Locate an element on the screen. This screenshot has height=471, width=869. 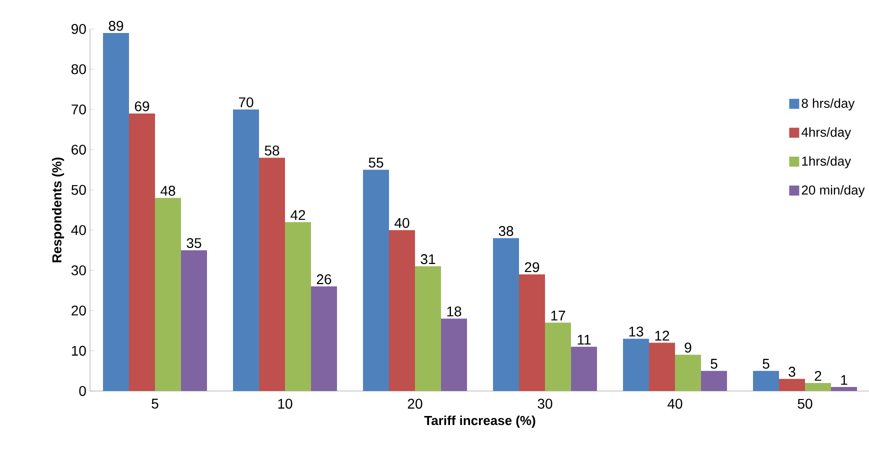
x-tick-label: 50 is located at coordinates (805, 403).